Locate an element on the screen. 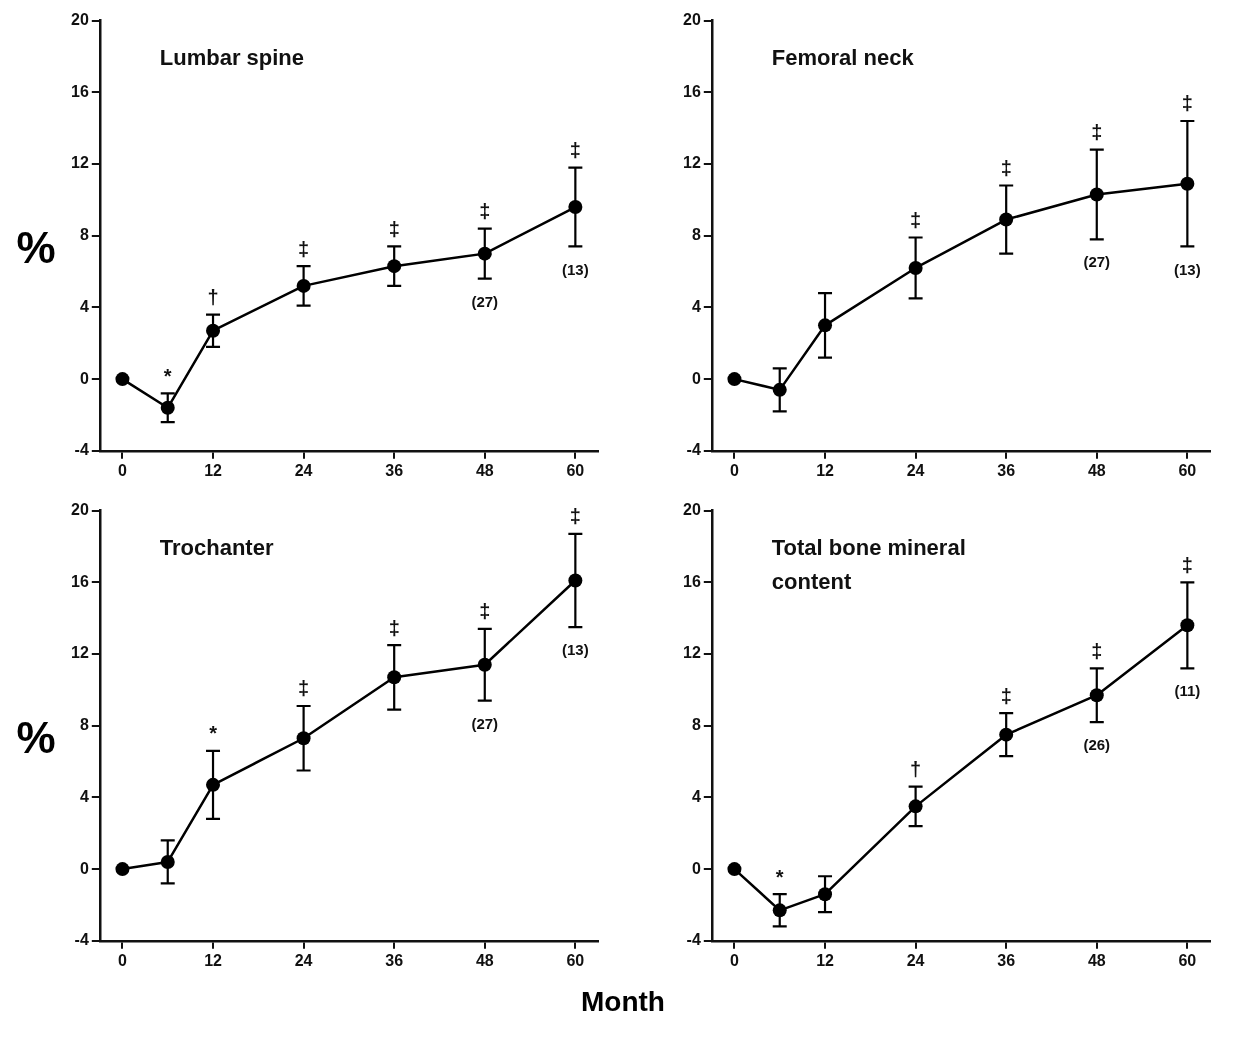 The width and height of the screenshot is (1249, 1060). text: Lumbar spine is located at coordinates (232, 57).